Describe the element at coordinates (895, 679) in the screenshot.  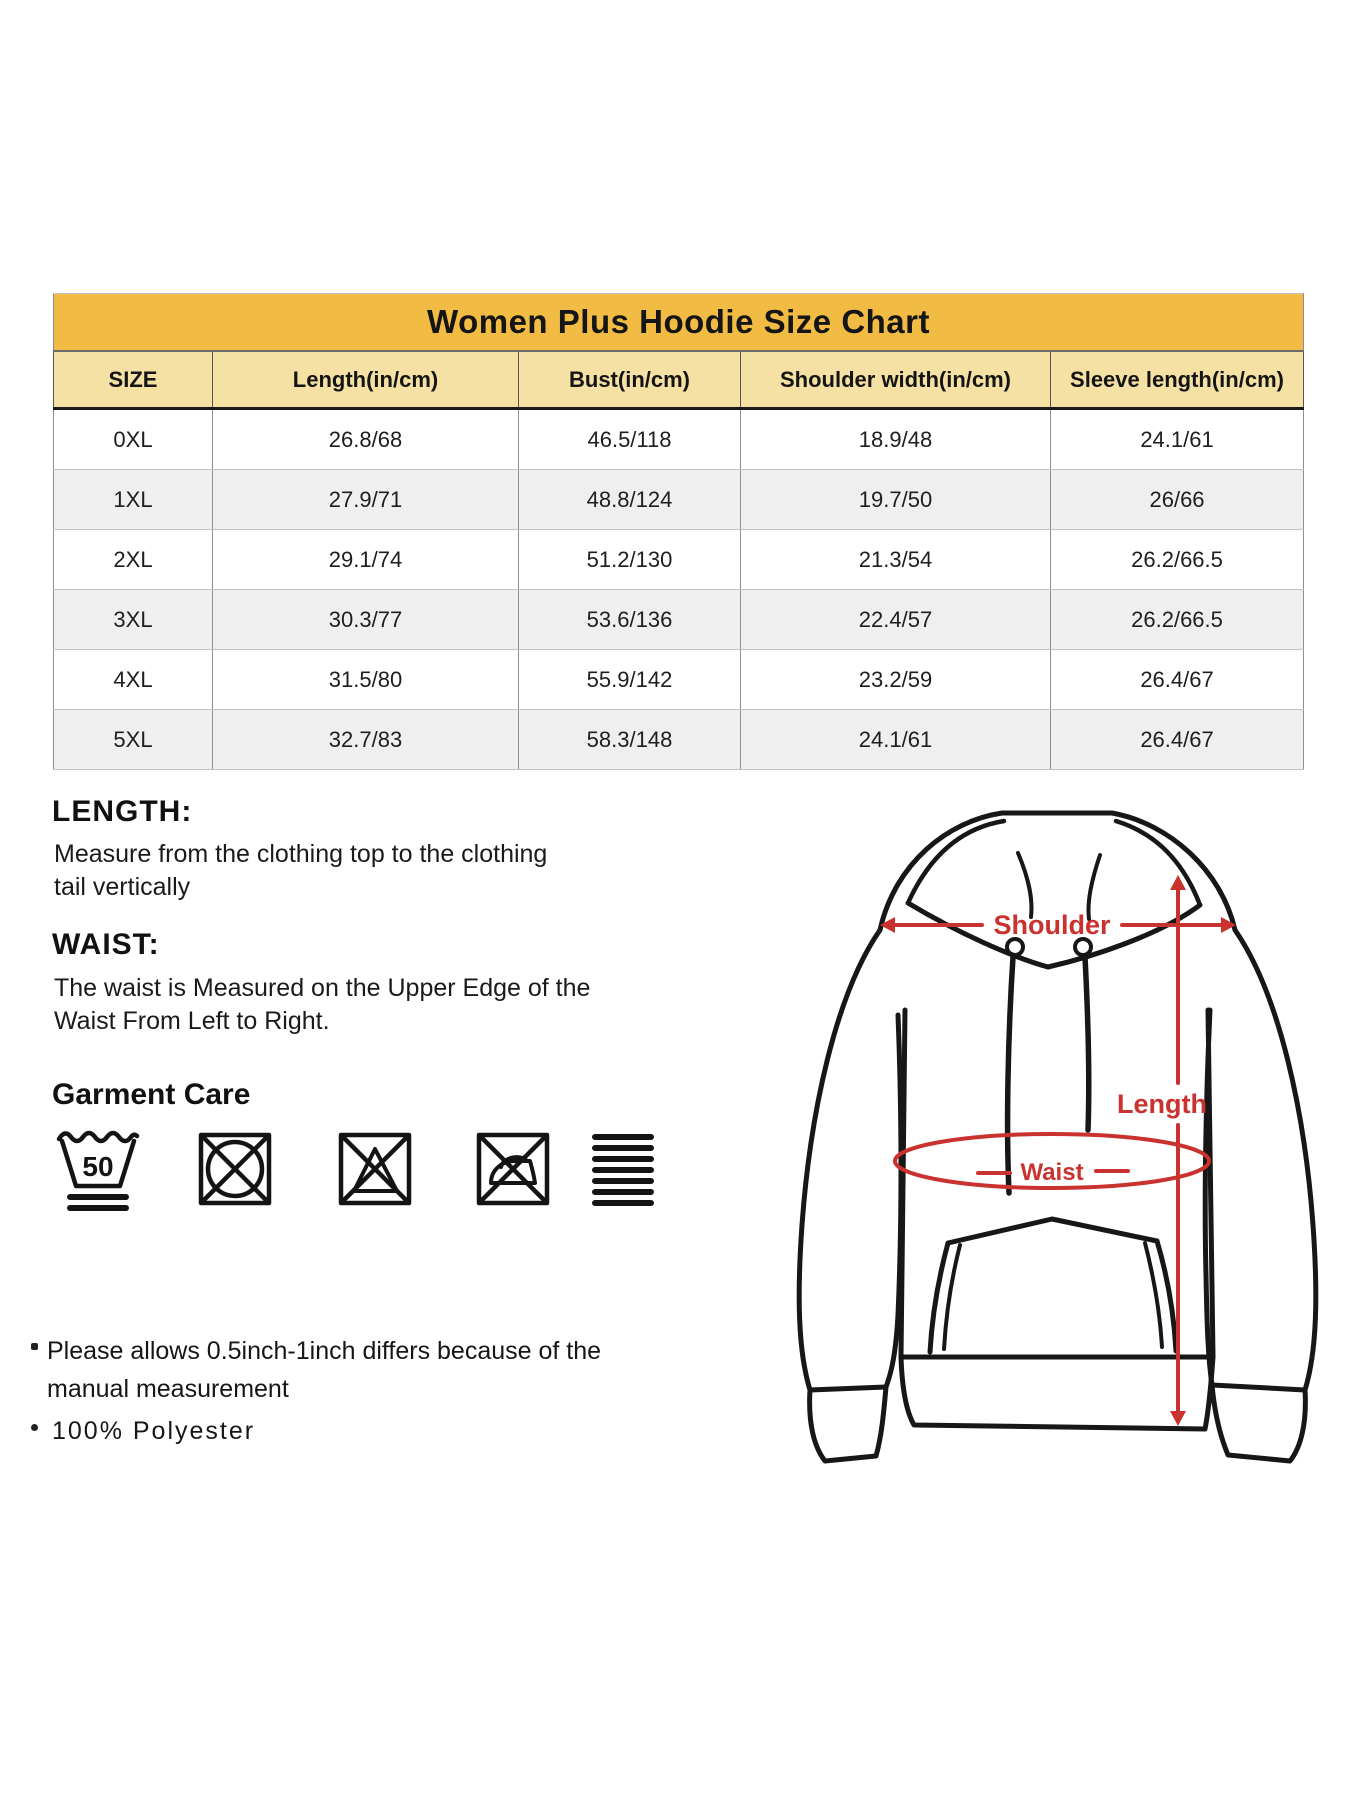
I see `shoulder-width-cell: 23.2/59` at that location.